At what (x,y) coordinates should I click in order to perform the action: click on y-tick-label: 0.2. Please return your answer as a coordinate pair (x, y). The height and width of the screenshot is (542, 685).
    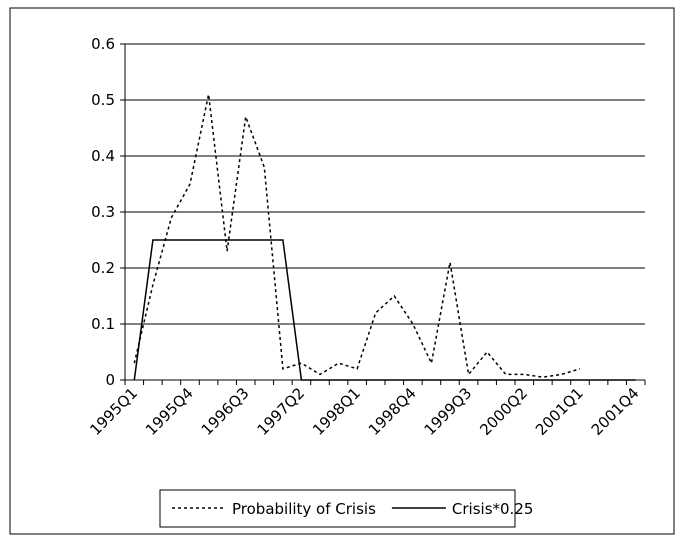
    Looking at the image, I should click on (103, 268).